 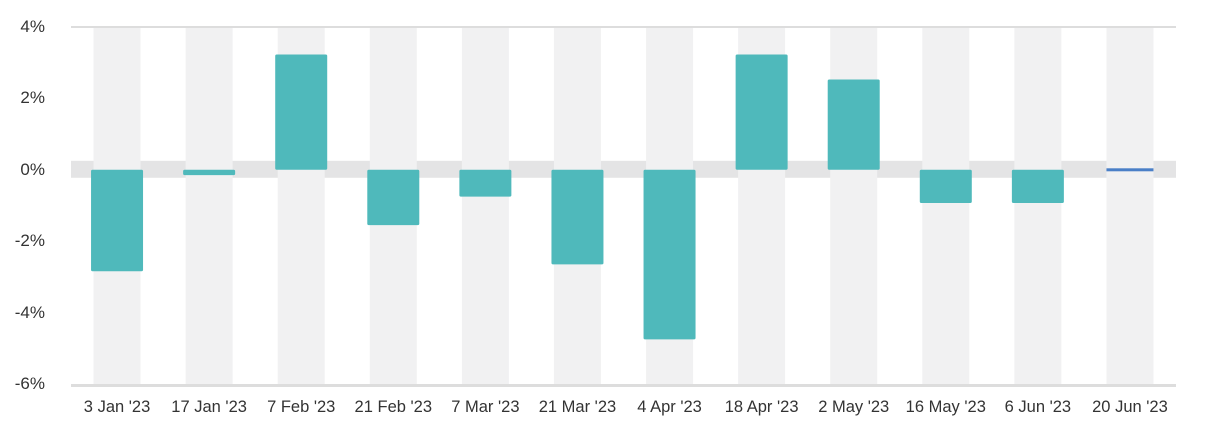 I want to click on y-tick-label: 2%, so click(x=32, y=98).